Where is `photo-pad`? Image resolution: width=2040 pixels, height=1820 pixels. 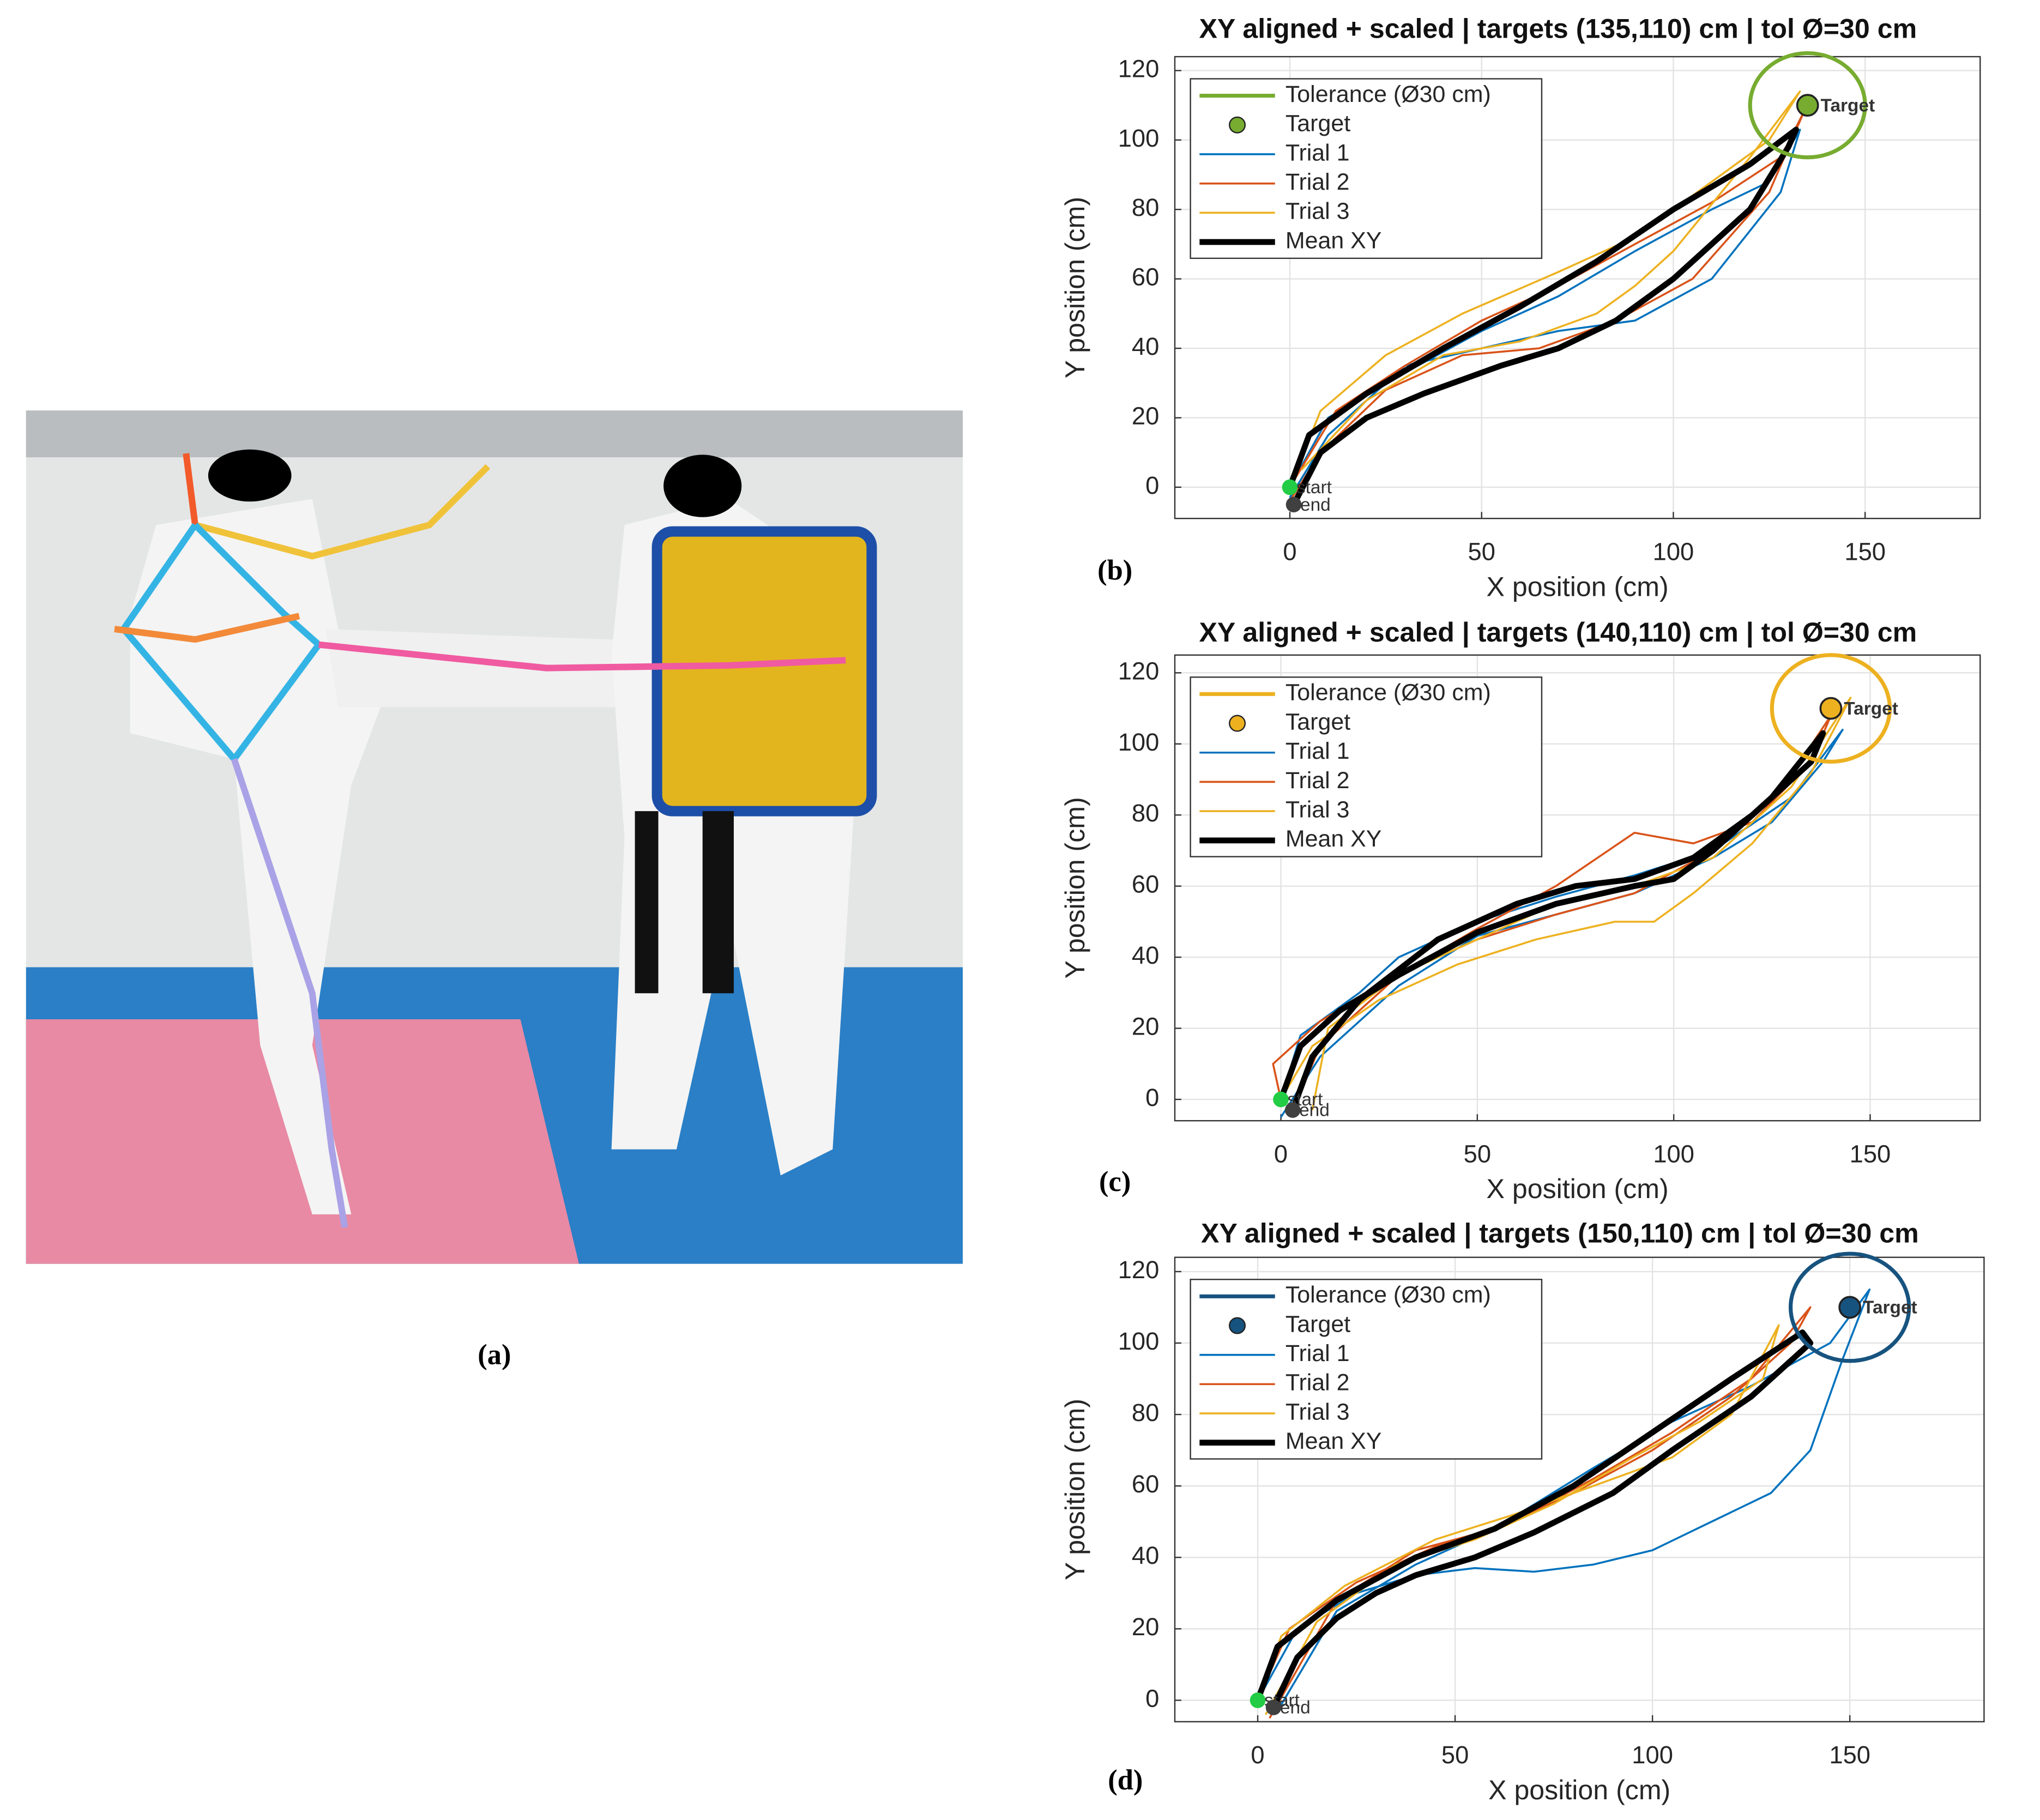 photo-pad is located at coordinates (764, 671).